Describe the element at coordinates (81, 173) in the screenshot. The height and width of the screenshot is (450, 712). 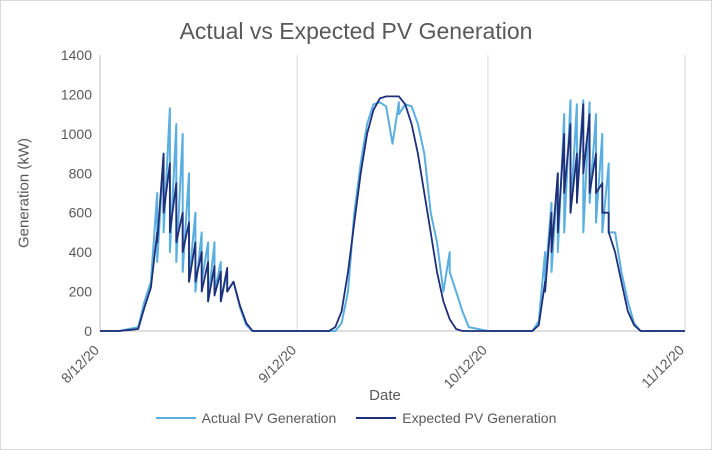
I see `y-tick-label: 800` at that location.